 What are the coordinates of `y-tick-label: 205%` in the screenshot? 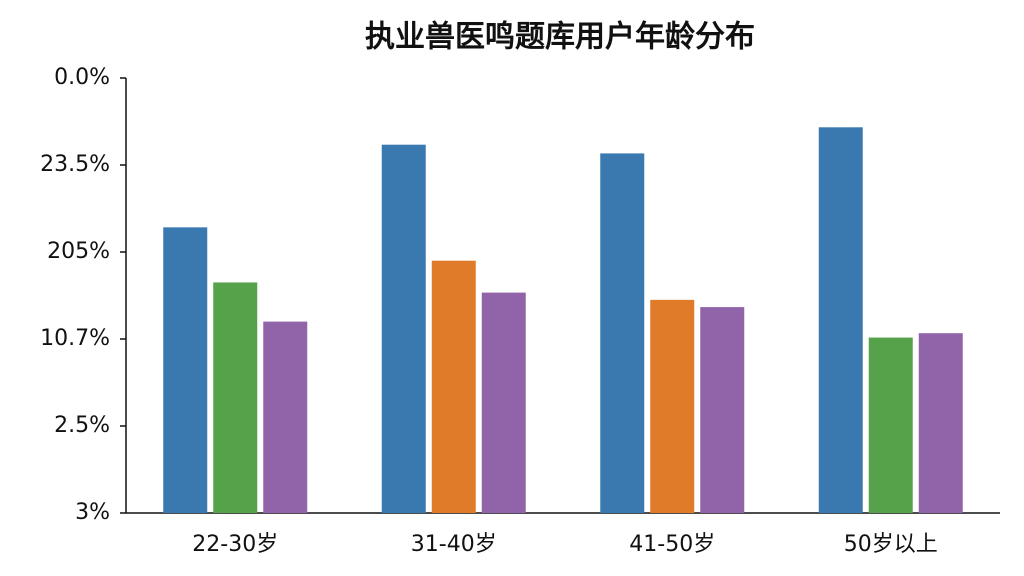 It's located at (78, 251).